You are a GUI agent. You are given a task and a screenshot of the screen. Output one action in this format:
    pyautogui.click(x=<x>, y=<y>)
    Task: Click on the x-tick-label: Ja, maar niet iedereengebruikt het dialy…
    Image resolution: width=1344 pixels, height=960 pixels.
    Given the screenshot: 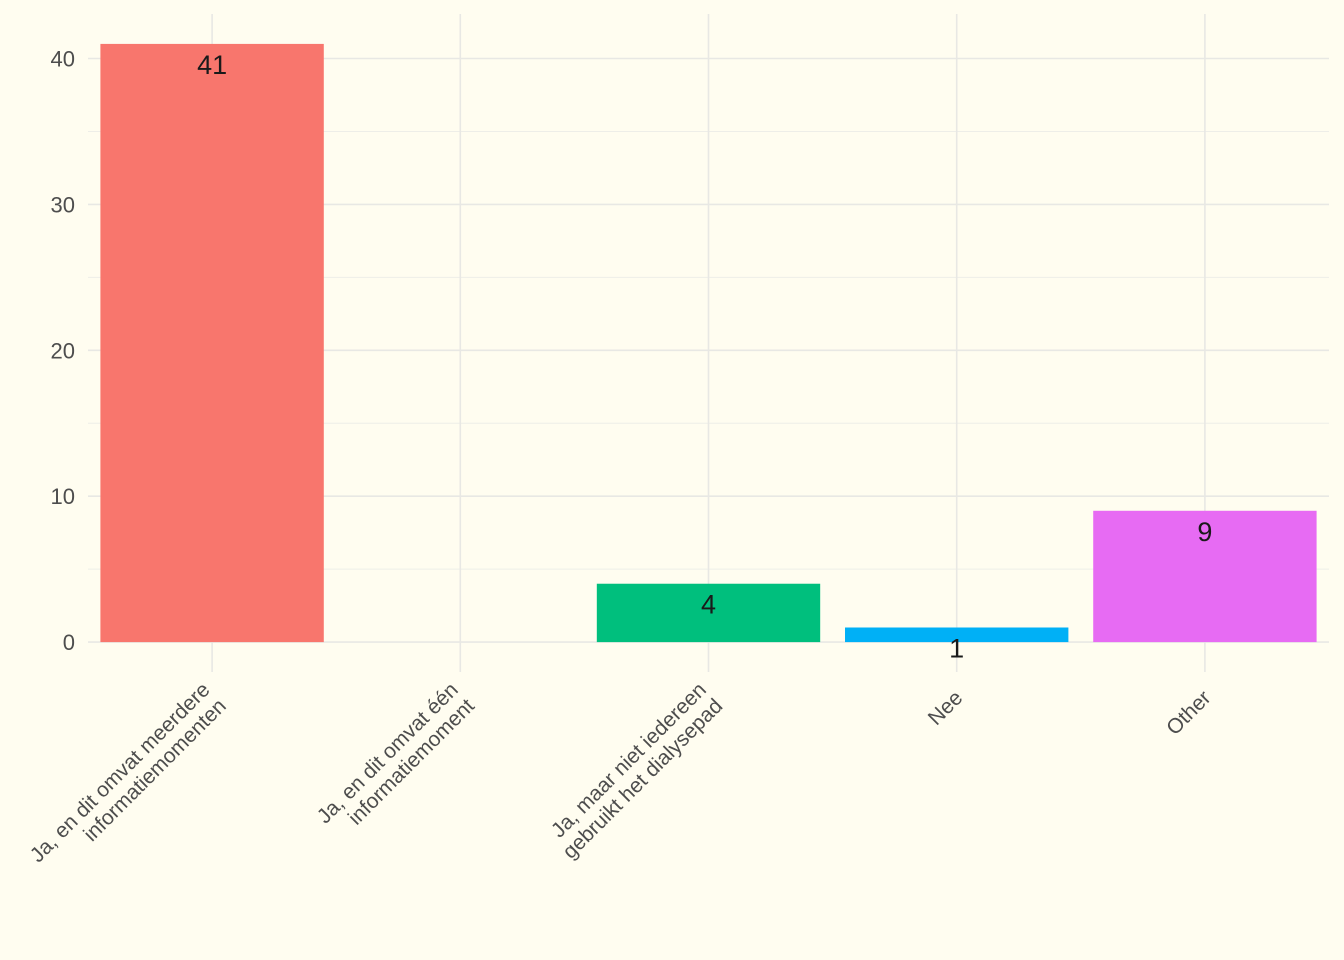 What is the action you would take?
    pyautogui.click(x=634, y=770)
    